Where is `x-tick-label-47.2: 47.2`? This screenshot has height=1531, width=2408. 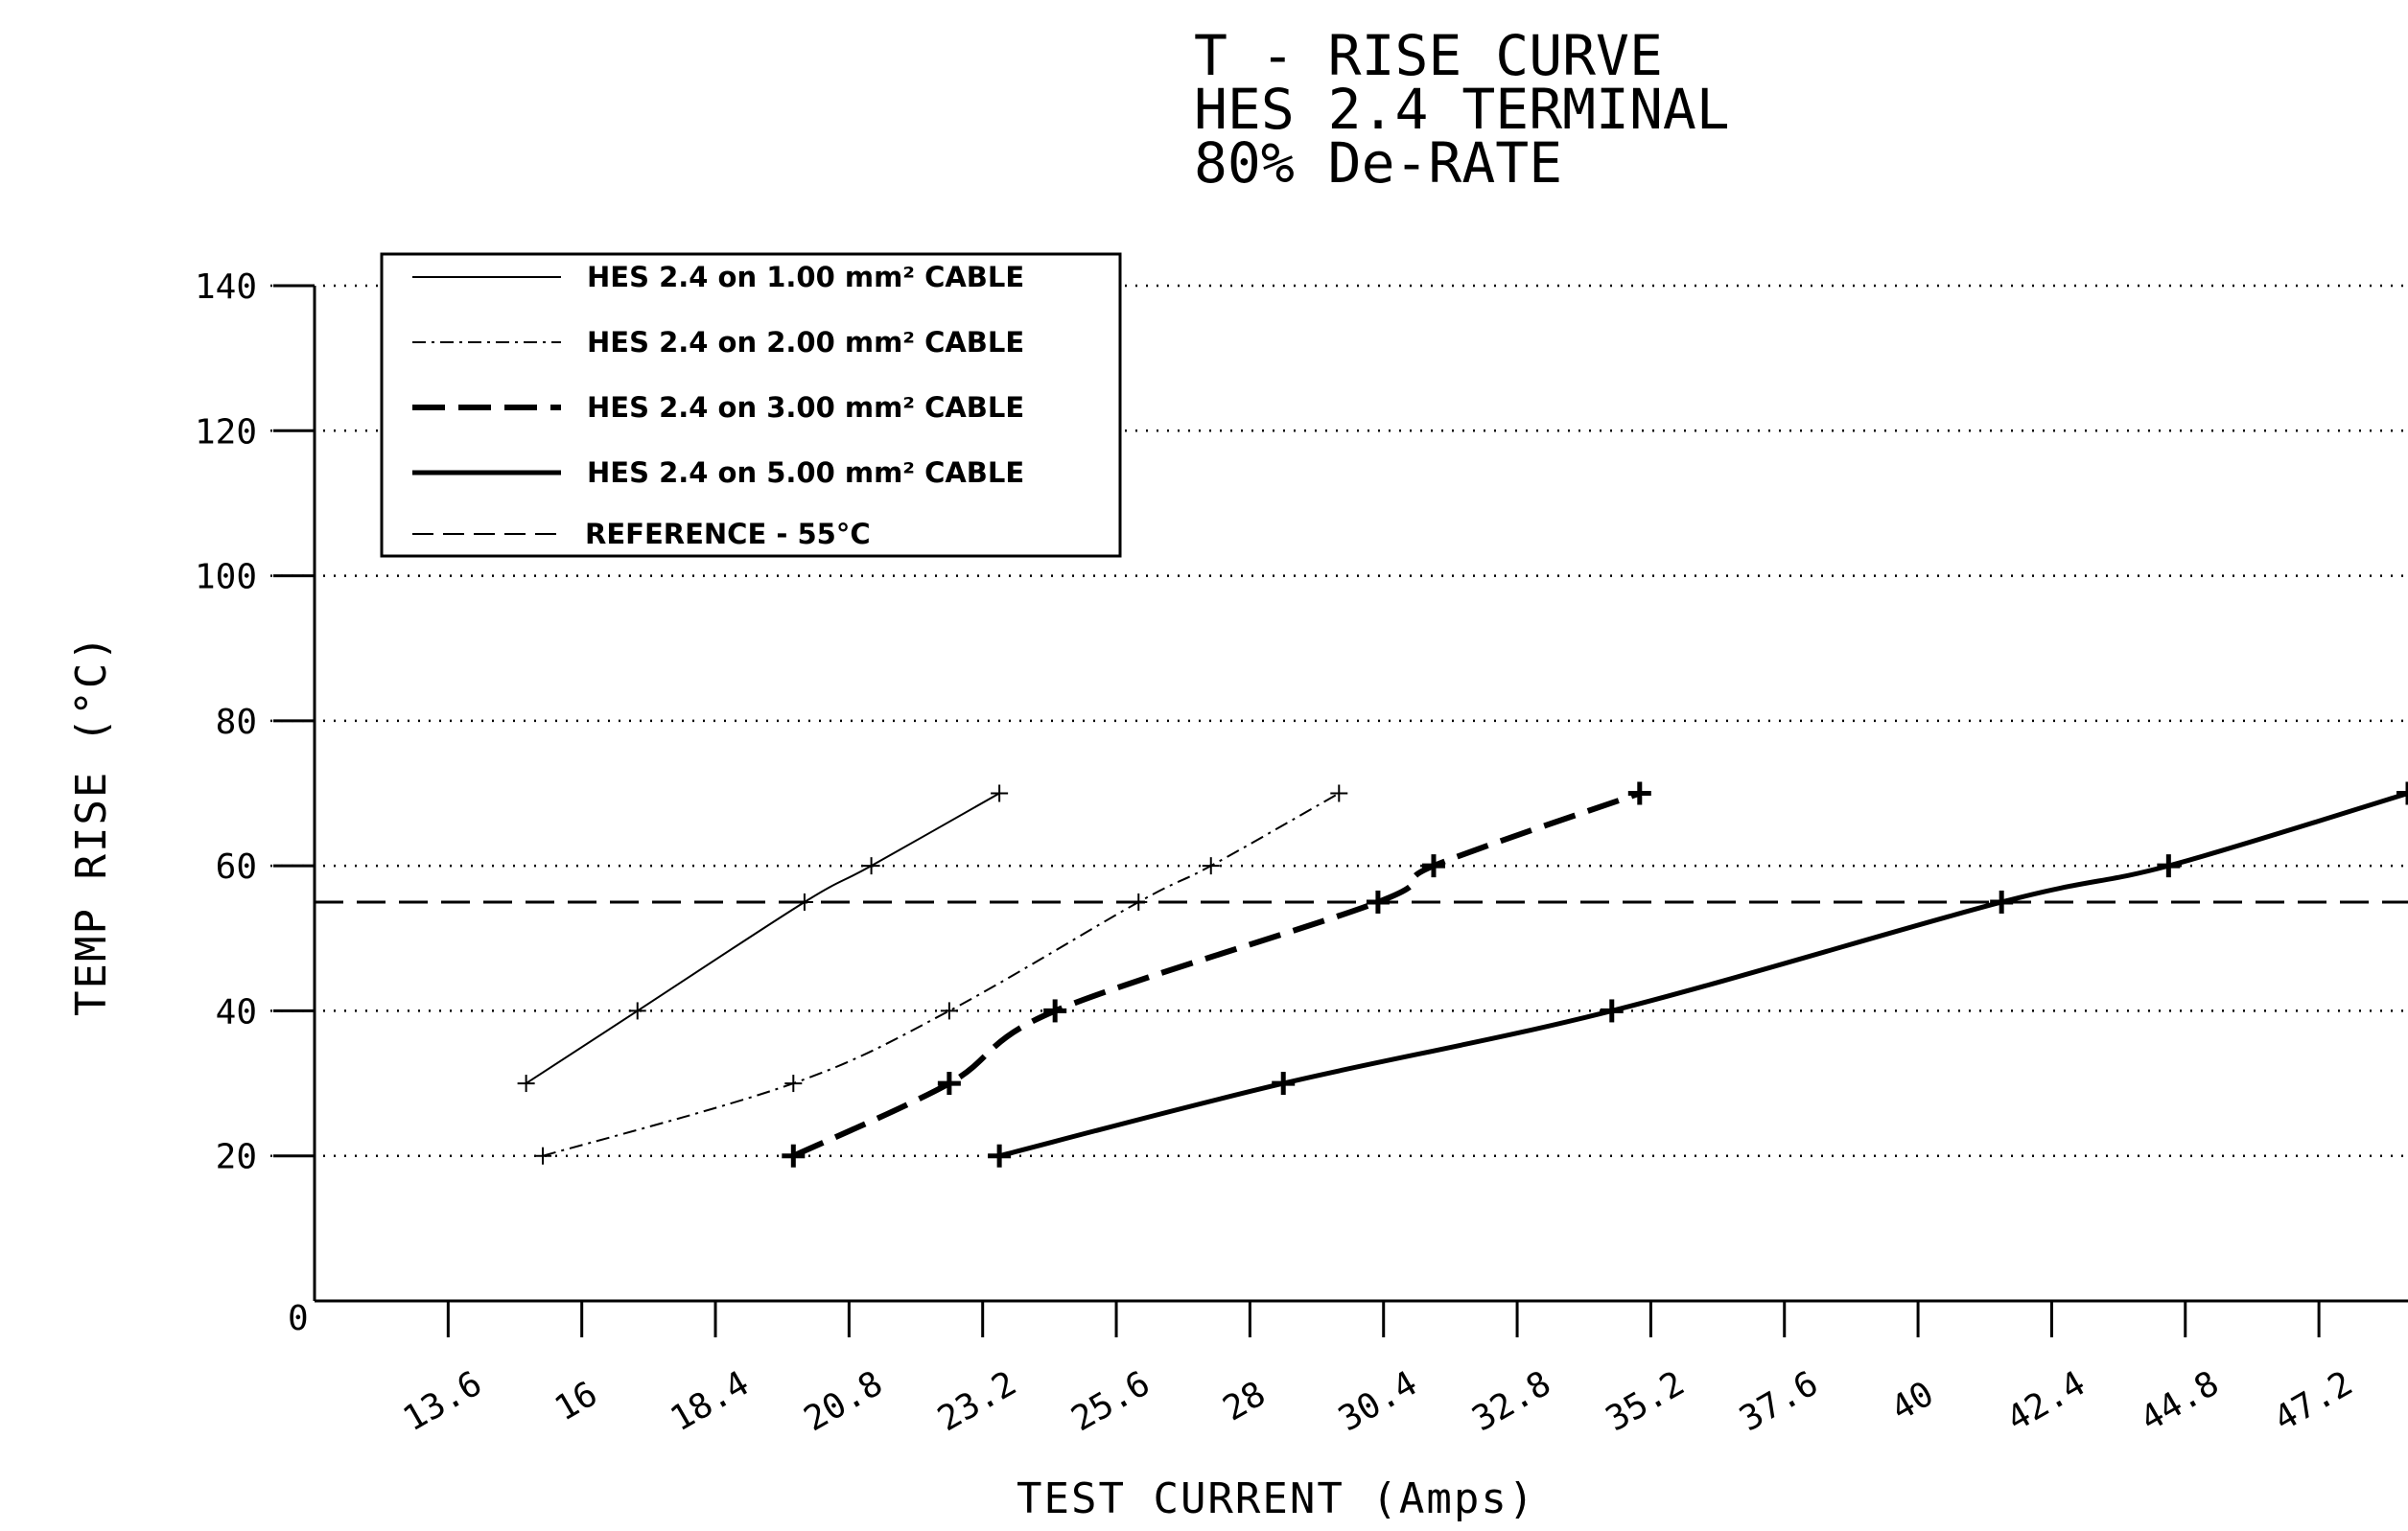
x-tick-label-47.2: 47.2 is located at coordinates (2314, 1402).